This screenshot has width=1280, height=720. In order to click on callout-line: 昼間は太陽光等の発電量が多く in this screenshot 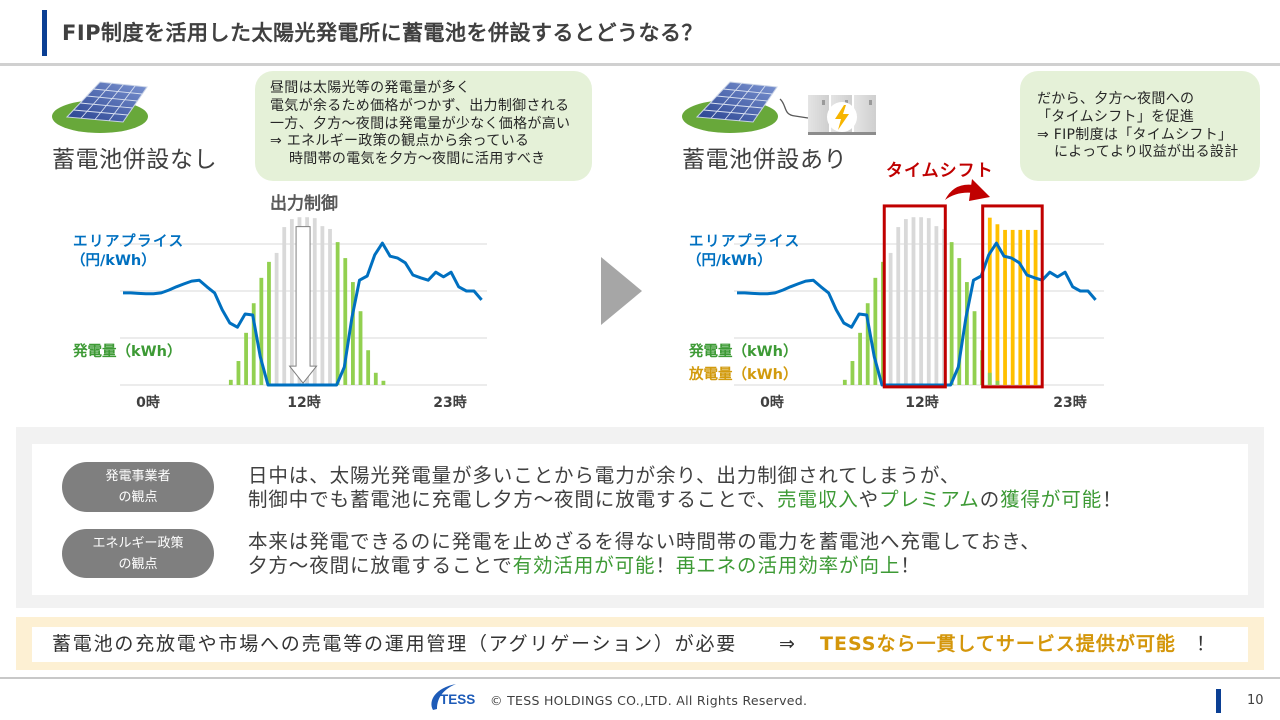, I will do `click(370, 88)`.